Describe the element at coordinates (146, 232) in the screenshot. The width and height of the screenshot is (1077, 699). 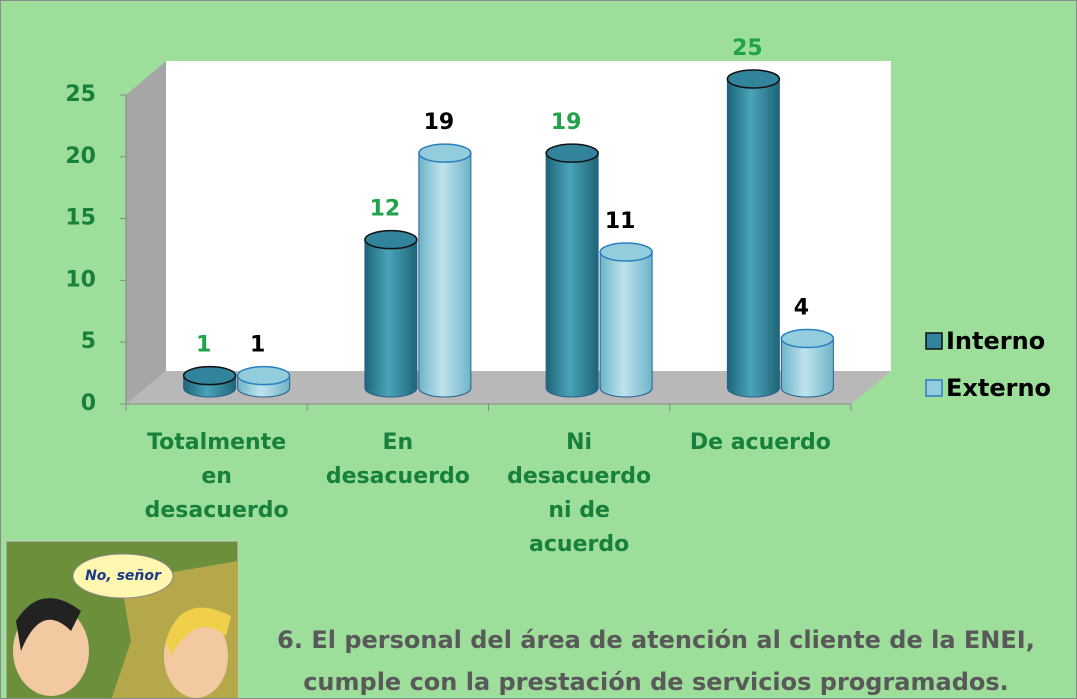
I see `side-wall` at that location.